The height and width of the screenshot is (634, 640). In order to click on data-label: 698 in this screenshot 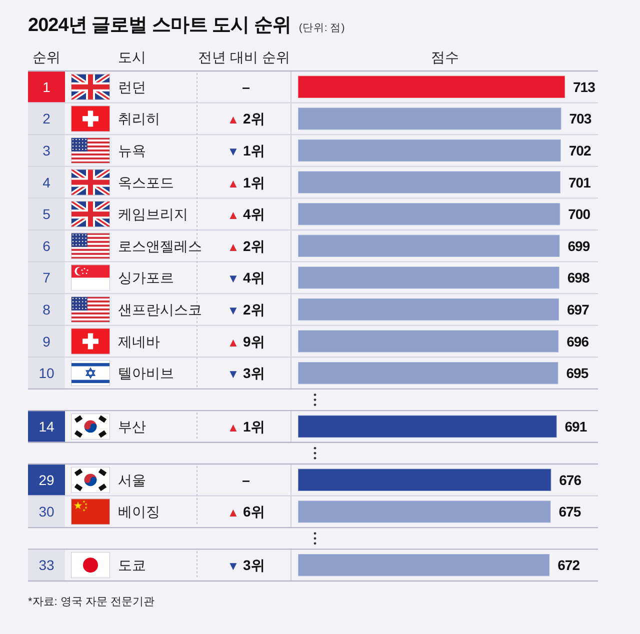, I will do `click(578, 278)`.